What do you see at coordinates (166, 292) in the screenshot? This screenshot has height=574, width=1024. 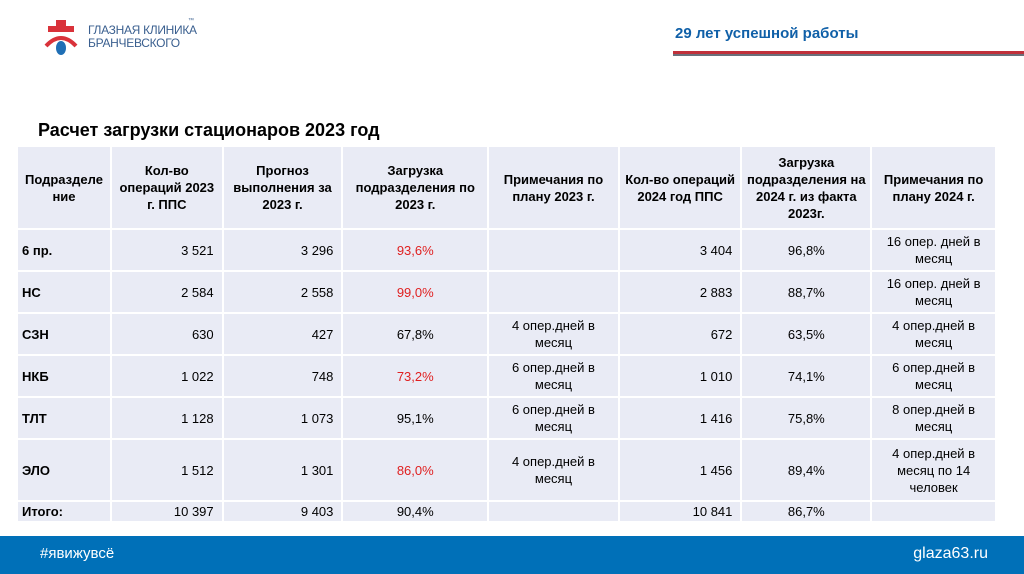 I see `cell-ops2023: 2 584` at bounding box center [166, 292].